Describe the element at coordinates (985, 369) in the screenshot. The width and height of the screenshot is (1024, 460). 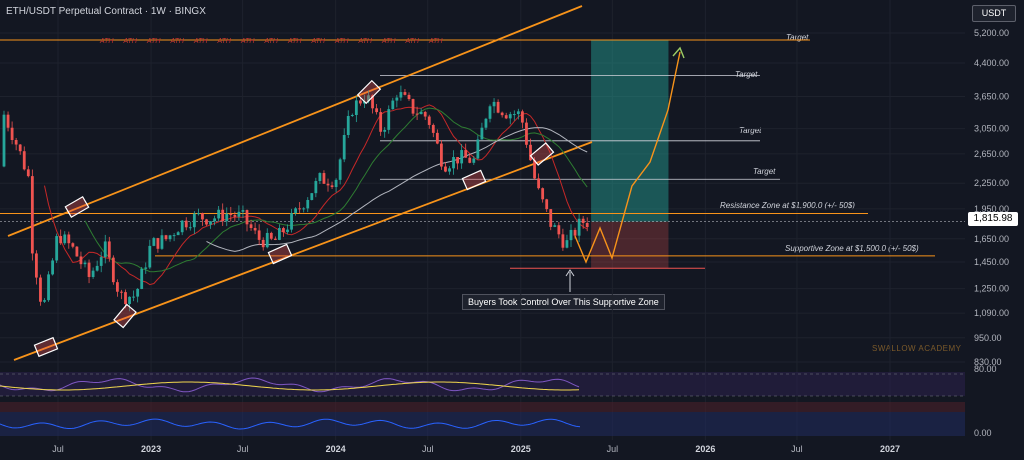
I see `osc1-tick: 80.00` at that location.